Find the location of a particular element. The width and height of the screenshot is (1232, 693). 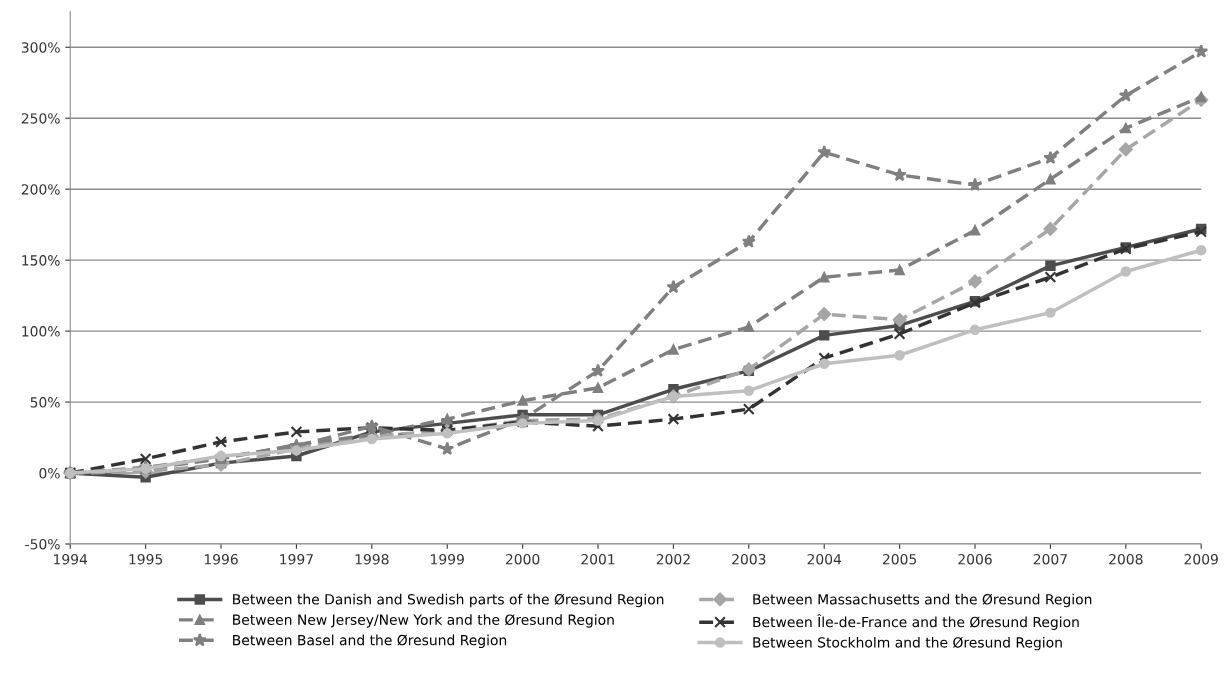

x-tick-label: 2008 is located at coordinates (1126, 559).